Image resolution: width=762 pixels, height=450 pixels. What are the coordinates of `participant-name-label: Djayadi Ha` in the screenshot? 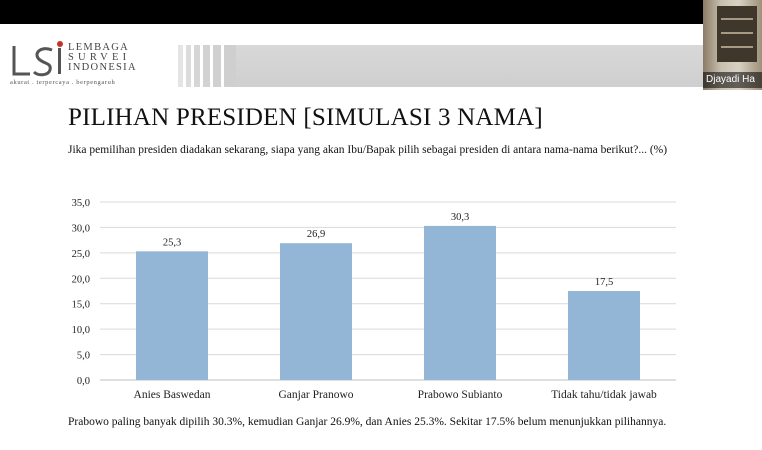 It's located at (732, 80).